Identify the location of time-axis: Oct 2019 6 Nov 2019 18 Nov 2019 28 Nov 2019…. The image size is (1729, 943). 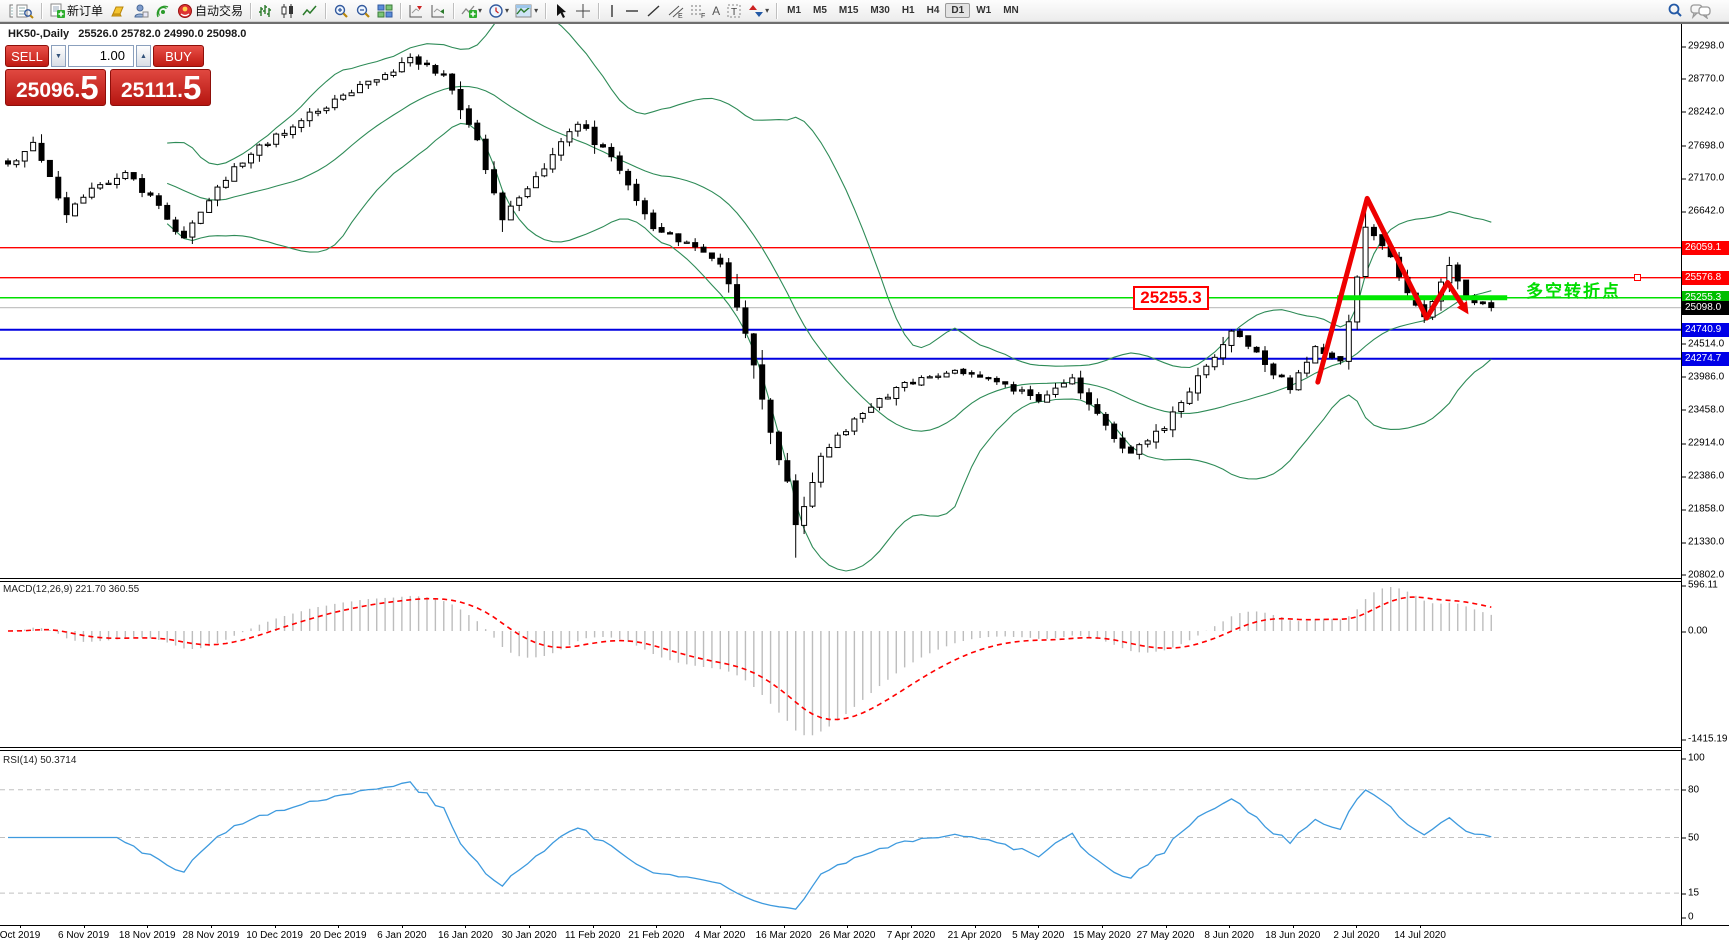
(864, 934).